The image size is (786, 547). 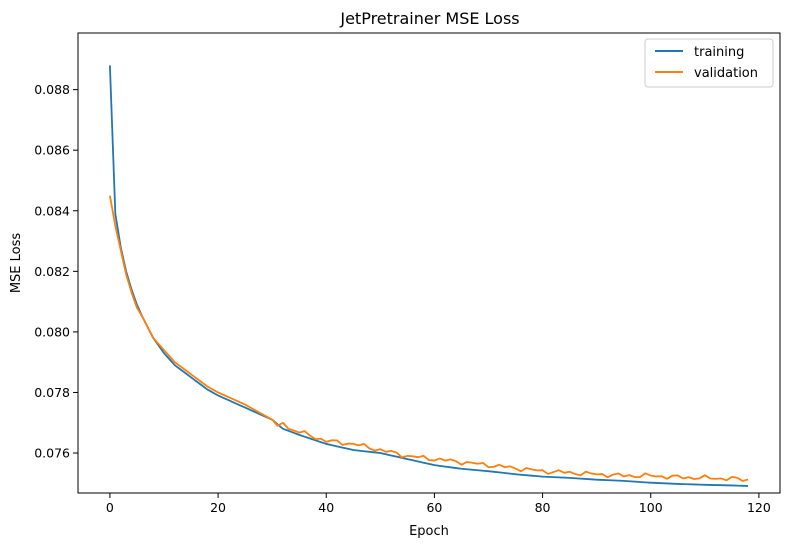 What do you see at coordinates (726, 73) in the screenshot?
I see `legend-label-validation: validation` at bounding box center [726, 73].